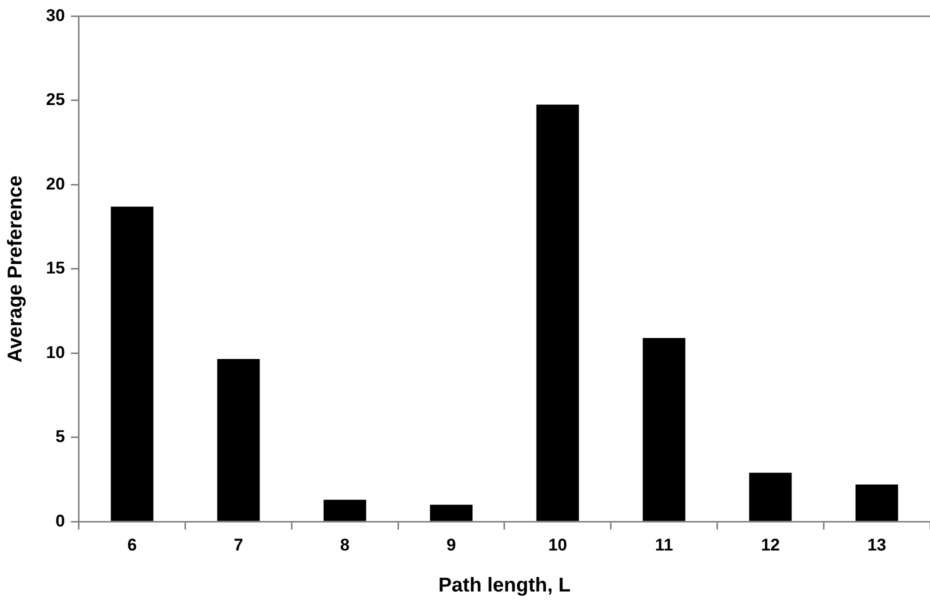 This screenshot has height=602, width=930. What do you see at coordinates (132, 544) in the screenshot?
I see `x-tick-label: 6` at bounding box center [132, 544].